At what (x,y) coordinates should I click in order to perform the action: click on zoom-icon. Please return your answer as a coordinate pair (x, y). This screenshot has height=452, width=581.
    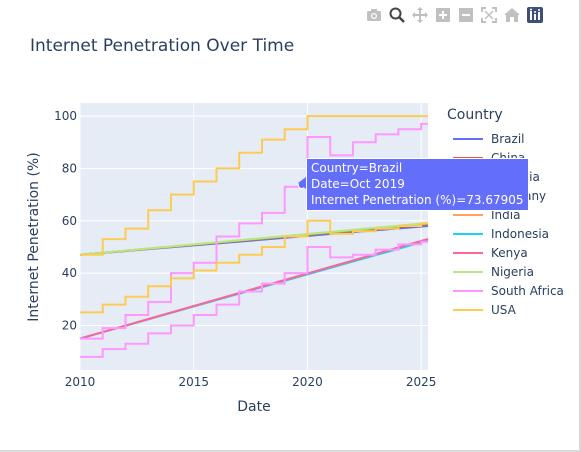
    Looking at the image, I should click on (396, 15).